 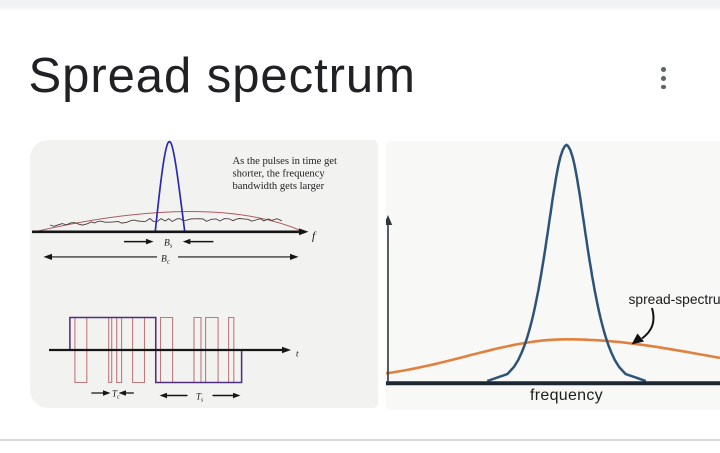 What do you see at coordinates (168, 244) in the screenshot?
I see `svg-text: Bs` at bounding box center [168, 244].